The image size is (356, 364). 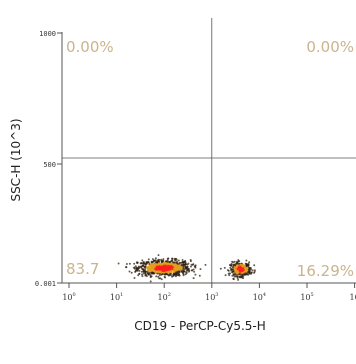 What do you see at coordinates (325, 271) in the screenshot?
I see `quadrant-label-bottom-right: 16.29%` at bounding box center [325, 271].